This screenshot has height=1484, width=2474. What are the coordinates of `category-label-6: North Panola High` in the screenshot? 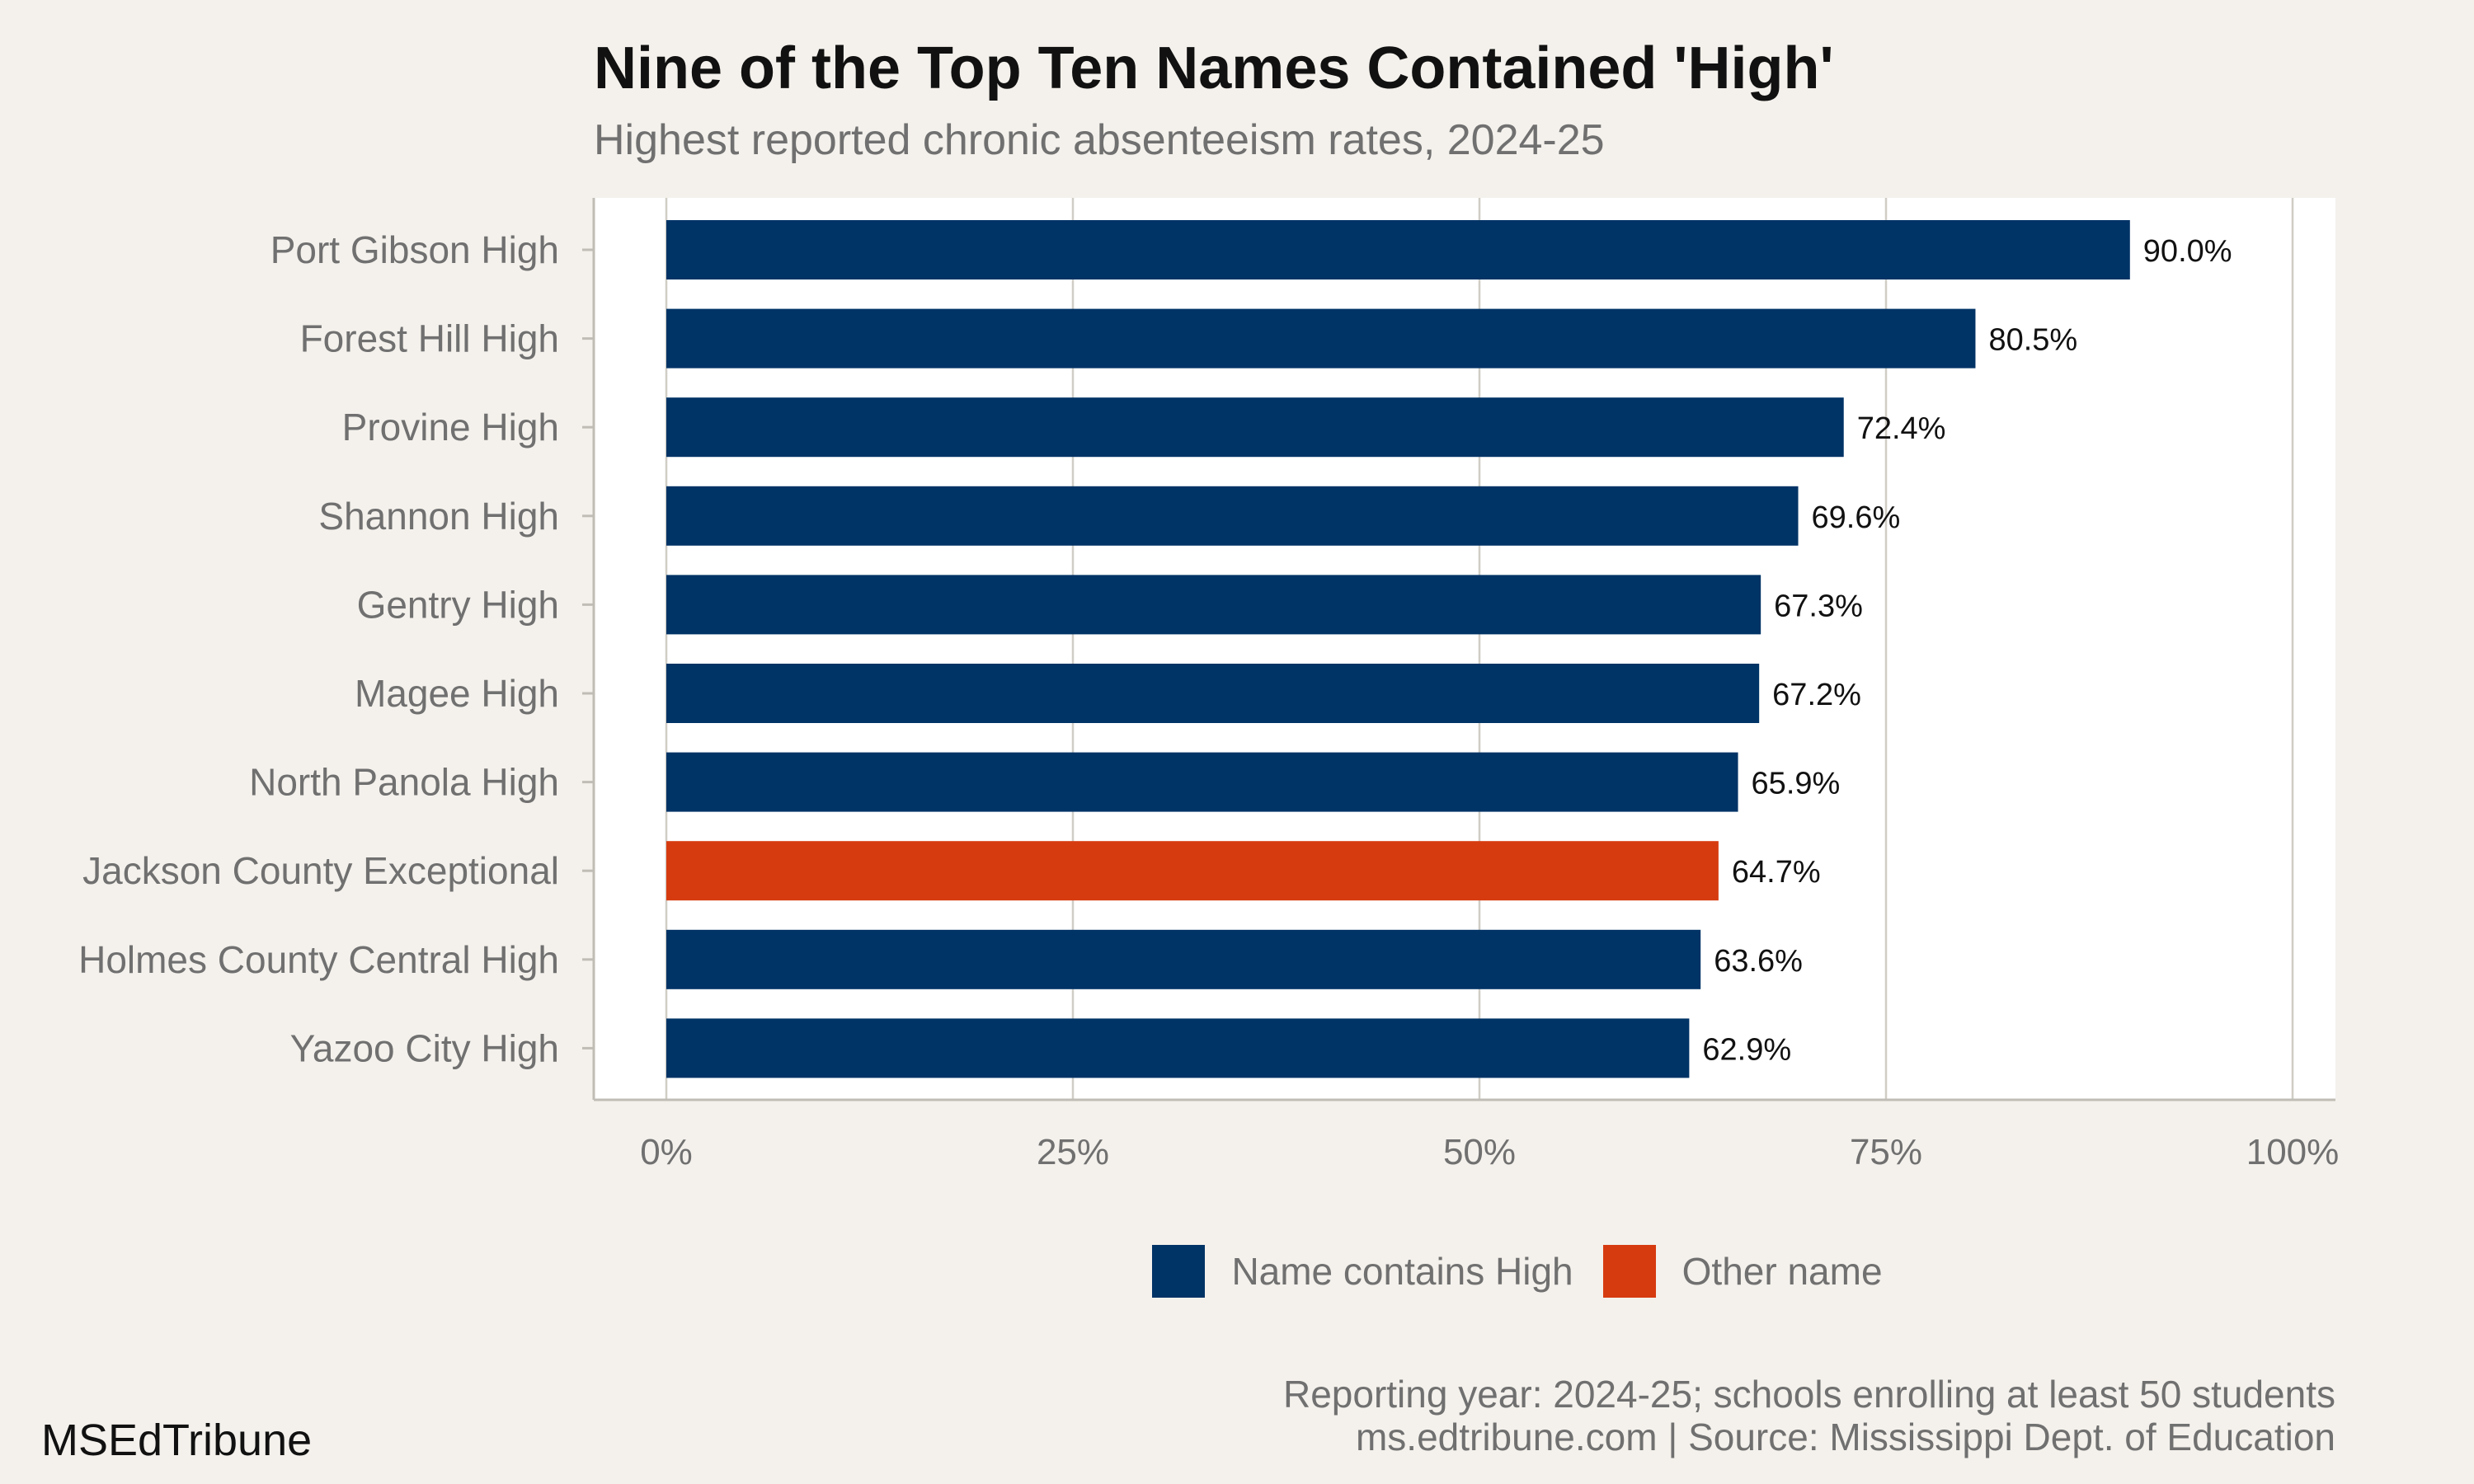 It's located at (404, 782).